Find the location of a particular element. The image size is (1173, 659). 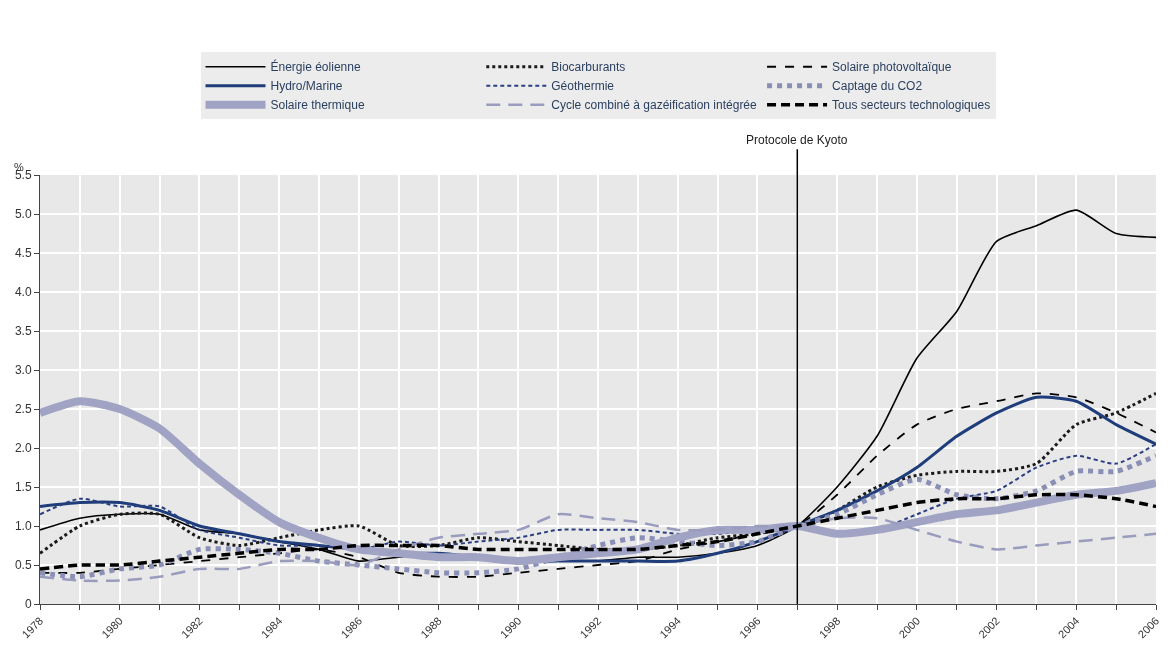

y-tick-label: 5.0 is located at coordinates (23, 214).